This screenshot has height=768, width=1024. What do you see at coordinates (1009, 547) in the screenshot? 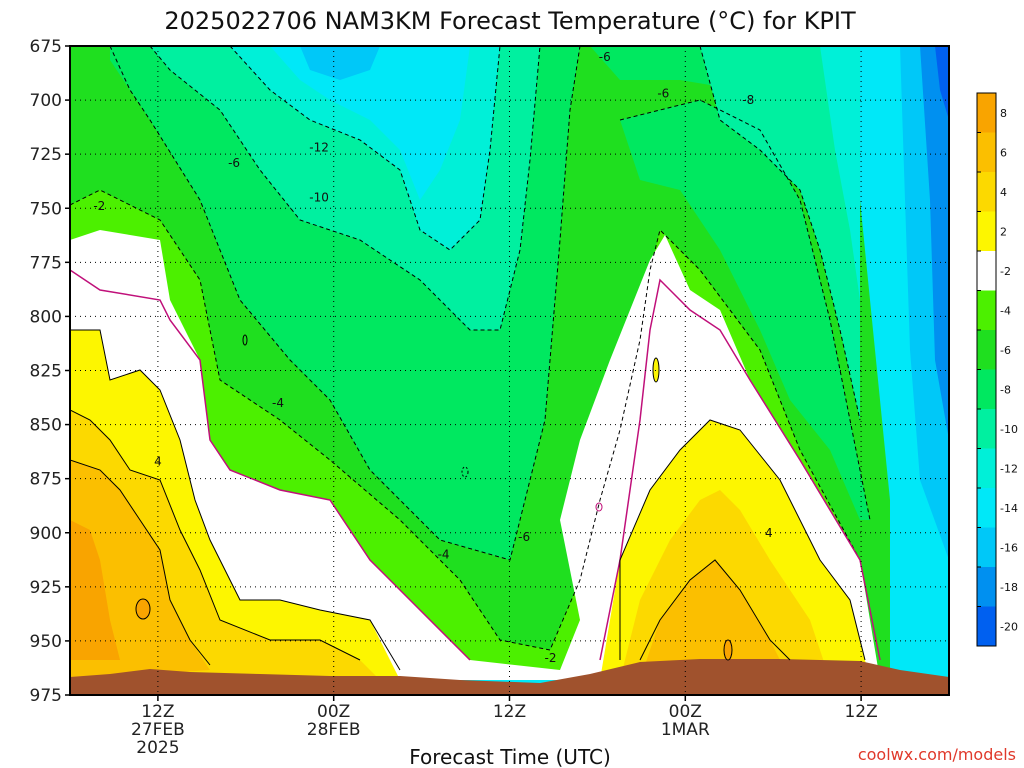
I see `colorbar-label: -16` at bounding box center [1009, 547].